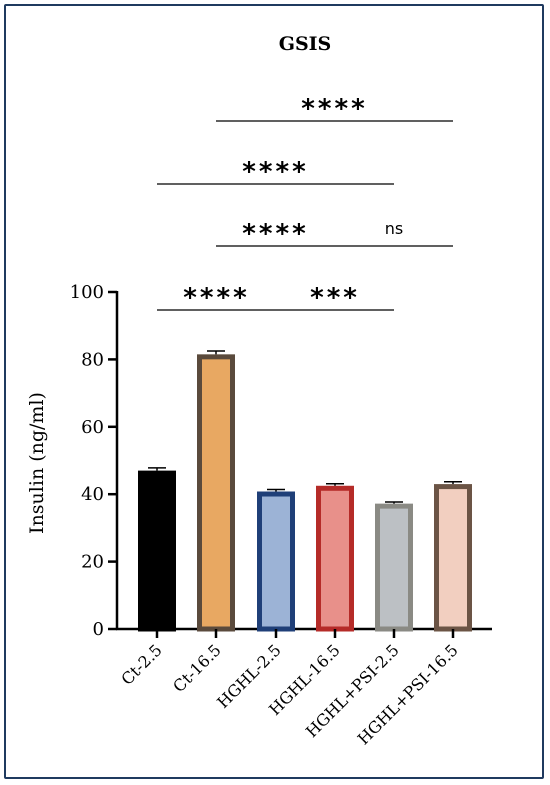 This screenshot has width=550, height=785. I want to click on y-tick-label: 0, so click(98, 629).